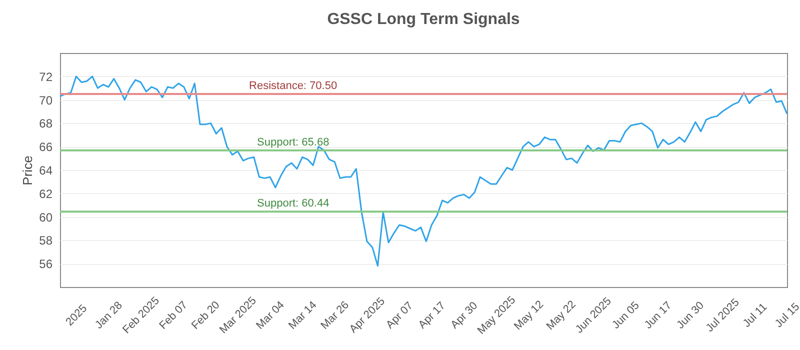 The height and width of the screenshot is (350, 800). I want to click on x-tick-label: Apr 07, so click(400, 316).